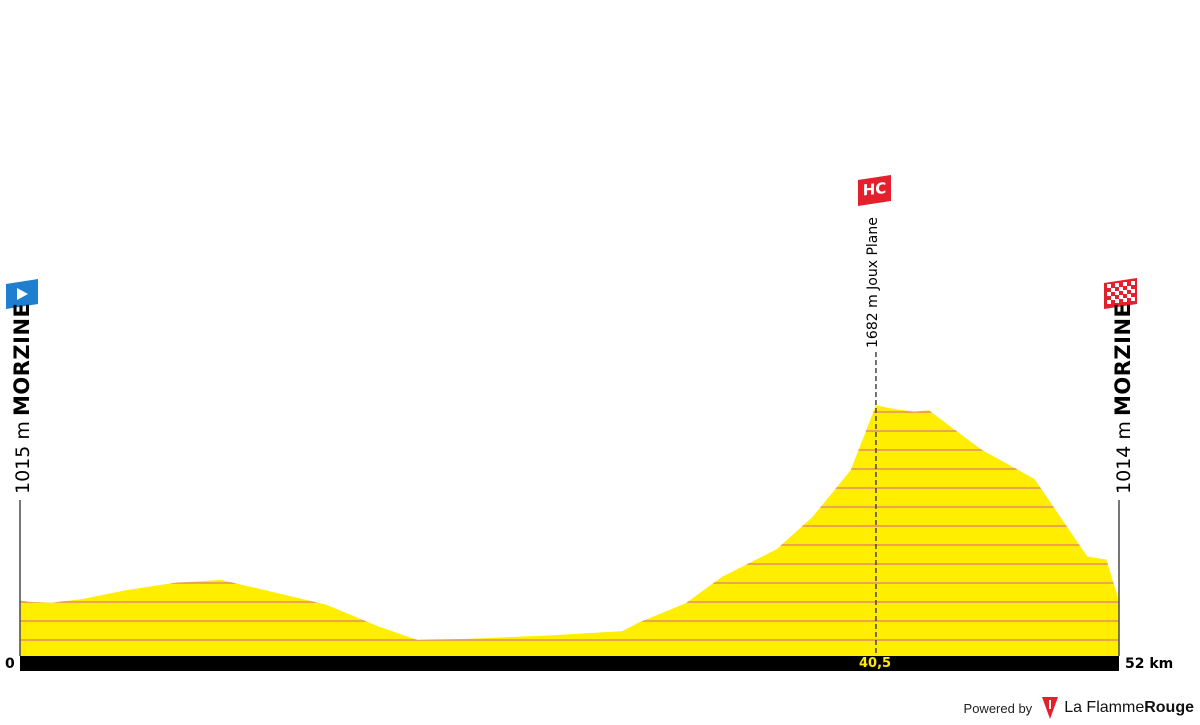 Image resolution: width=1200 pixels, height=725 pixels. Describe the element at coordinates (873, 282) in the screenshot. I see `summit-label: 1682 m Joux Plane` at that location.